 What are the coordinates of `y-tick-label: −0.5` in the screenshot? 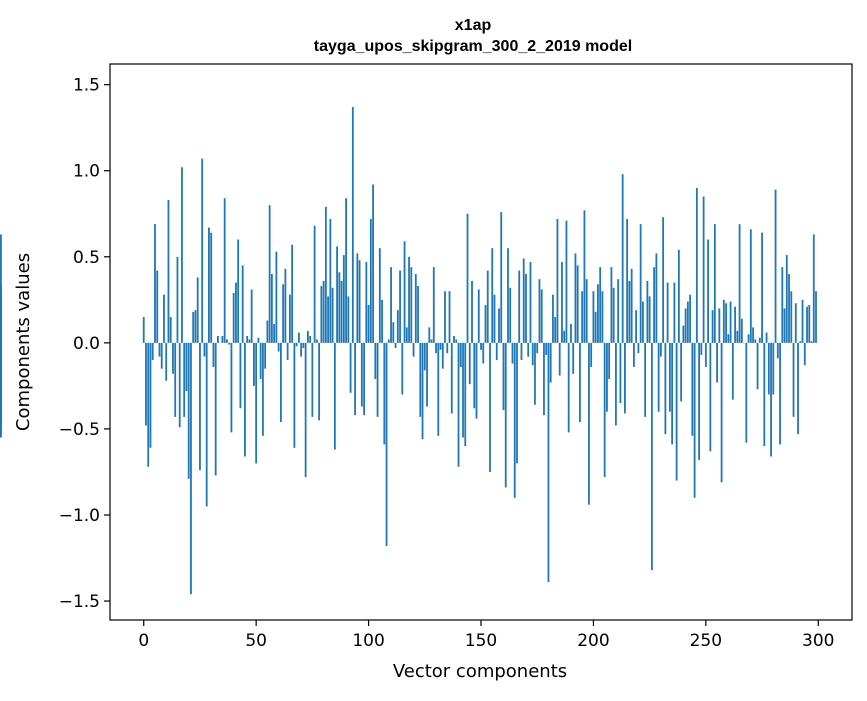 It's located at (79, 430).